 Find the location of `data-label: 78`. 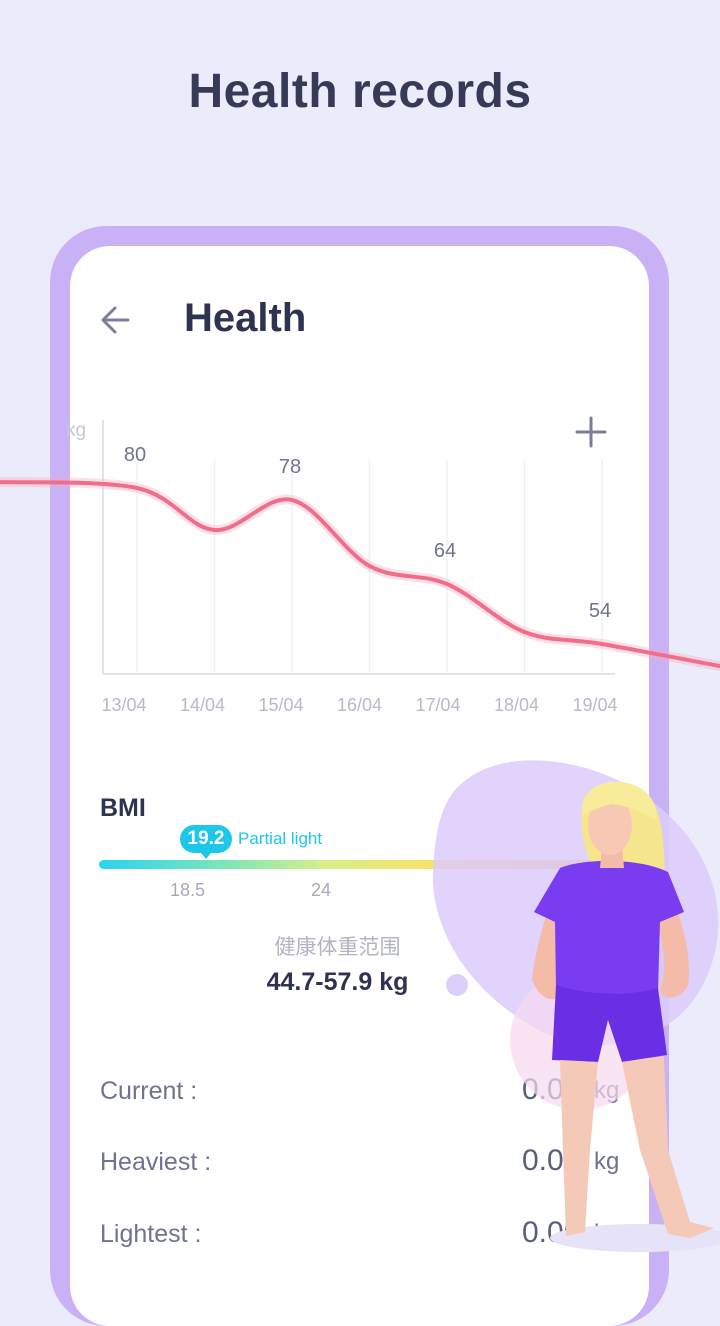

data-label: 78 is located at coordinates (290, 467).